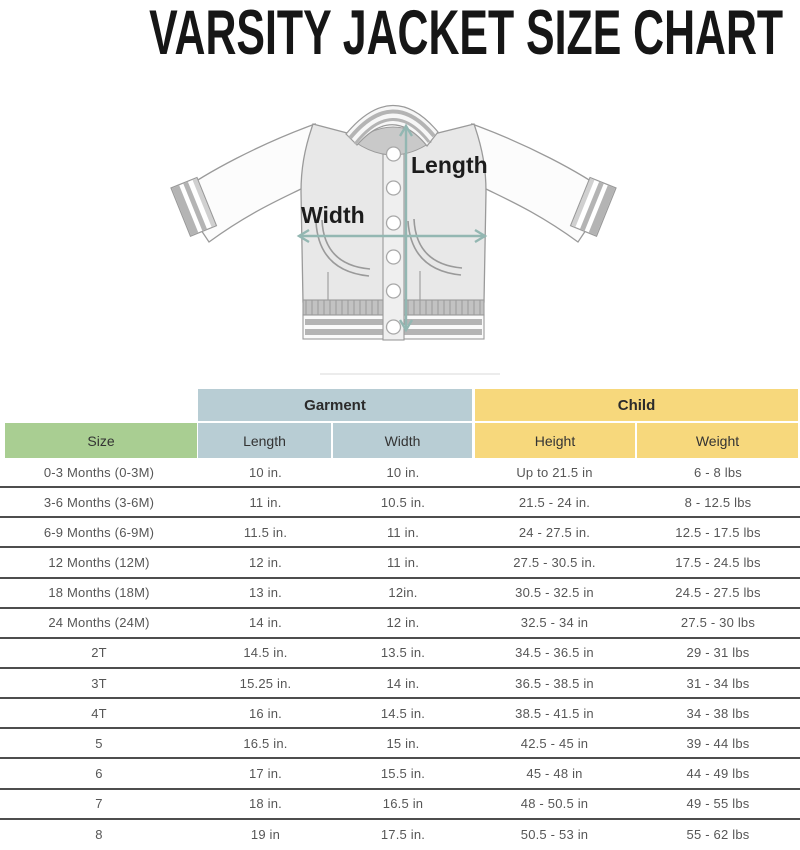 The image size is (800, 850). Describe the element at coordinates (403, 835) in the screenshot. I see `cell-width: 17.5 in.` at that location.